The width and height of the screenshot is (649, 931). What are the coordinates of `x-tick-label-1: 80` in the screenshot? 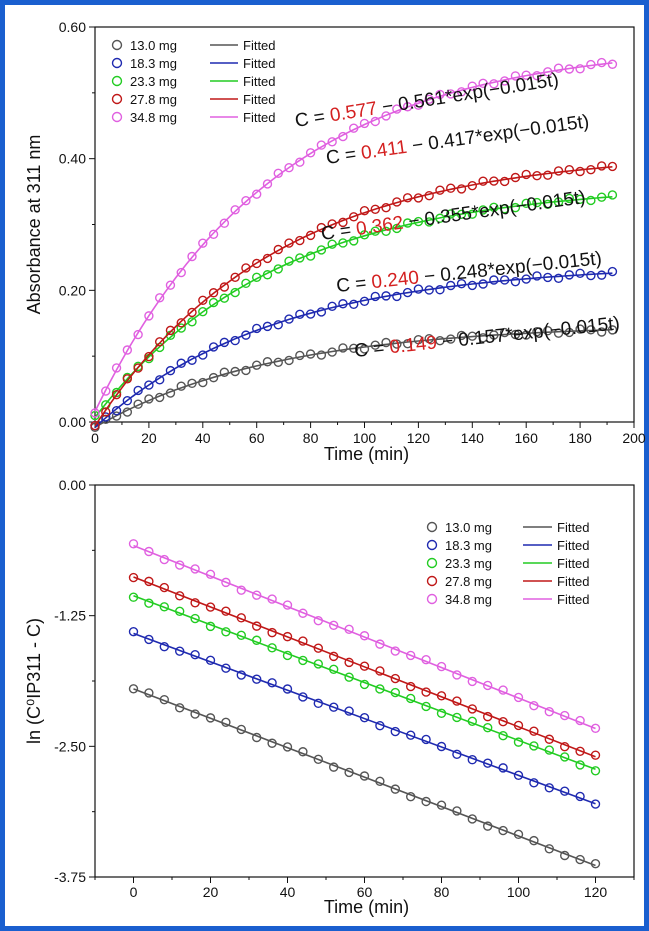 It's located at (311, 438).